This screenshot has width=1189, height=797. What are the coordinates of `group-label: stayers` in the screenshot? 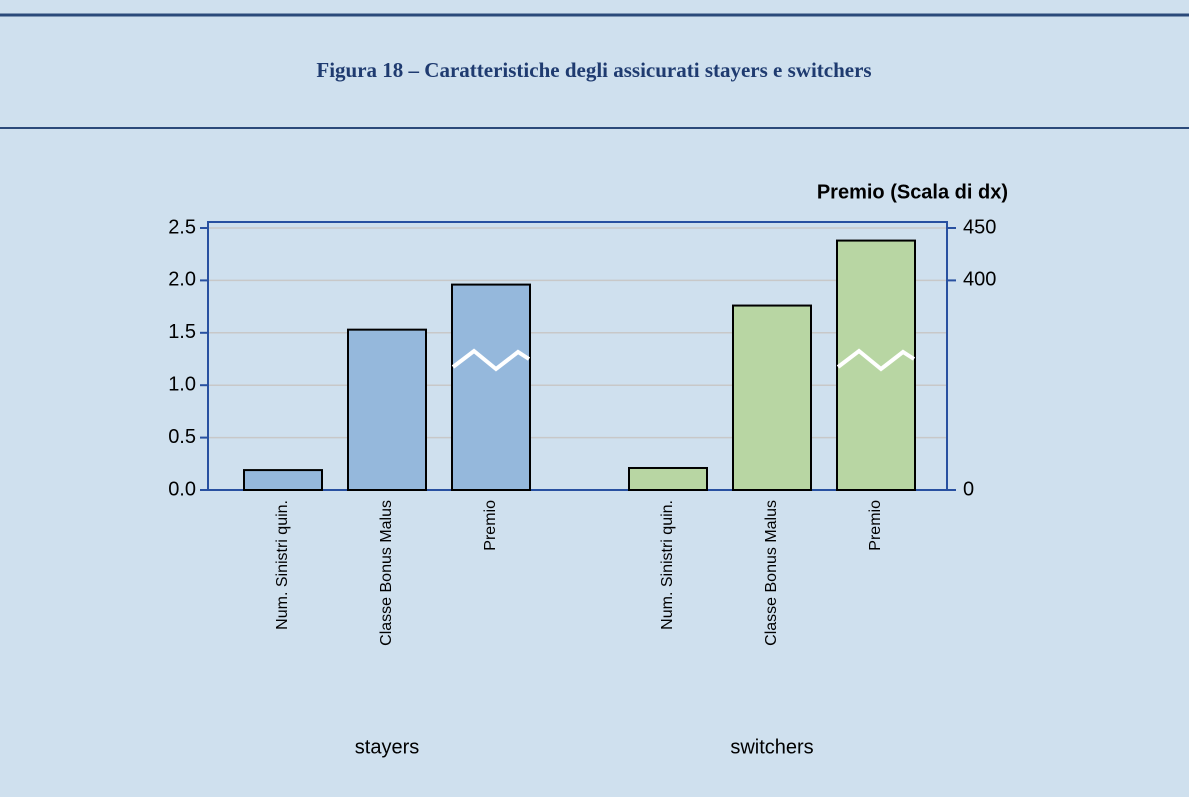 It's located at (387, 747).